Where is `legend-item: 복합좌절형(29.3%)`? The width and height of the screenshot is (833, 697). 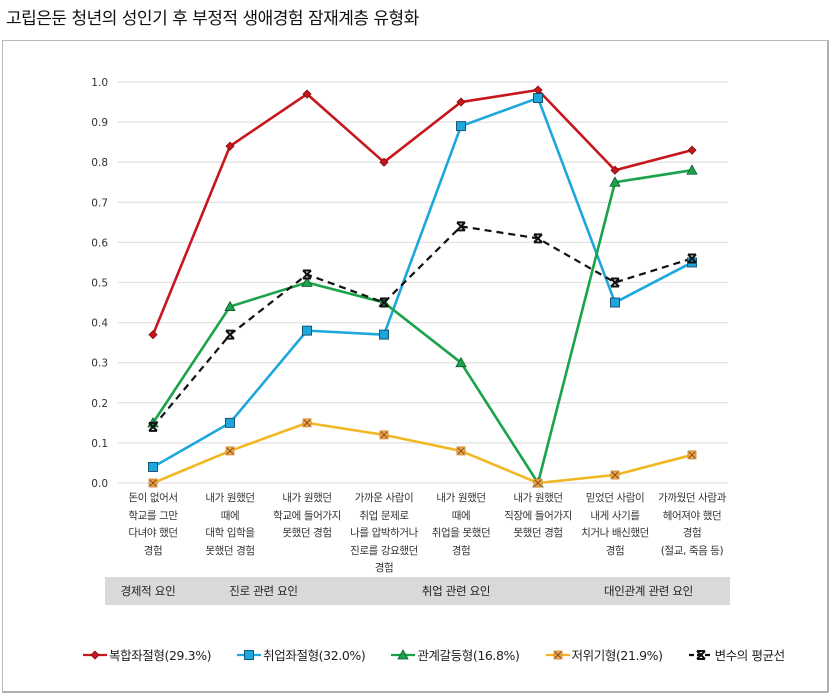 legend-item: 복합좌절형(29.3%) is located at coordinates (147, 654).